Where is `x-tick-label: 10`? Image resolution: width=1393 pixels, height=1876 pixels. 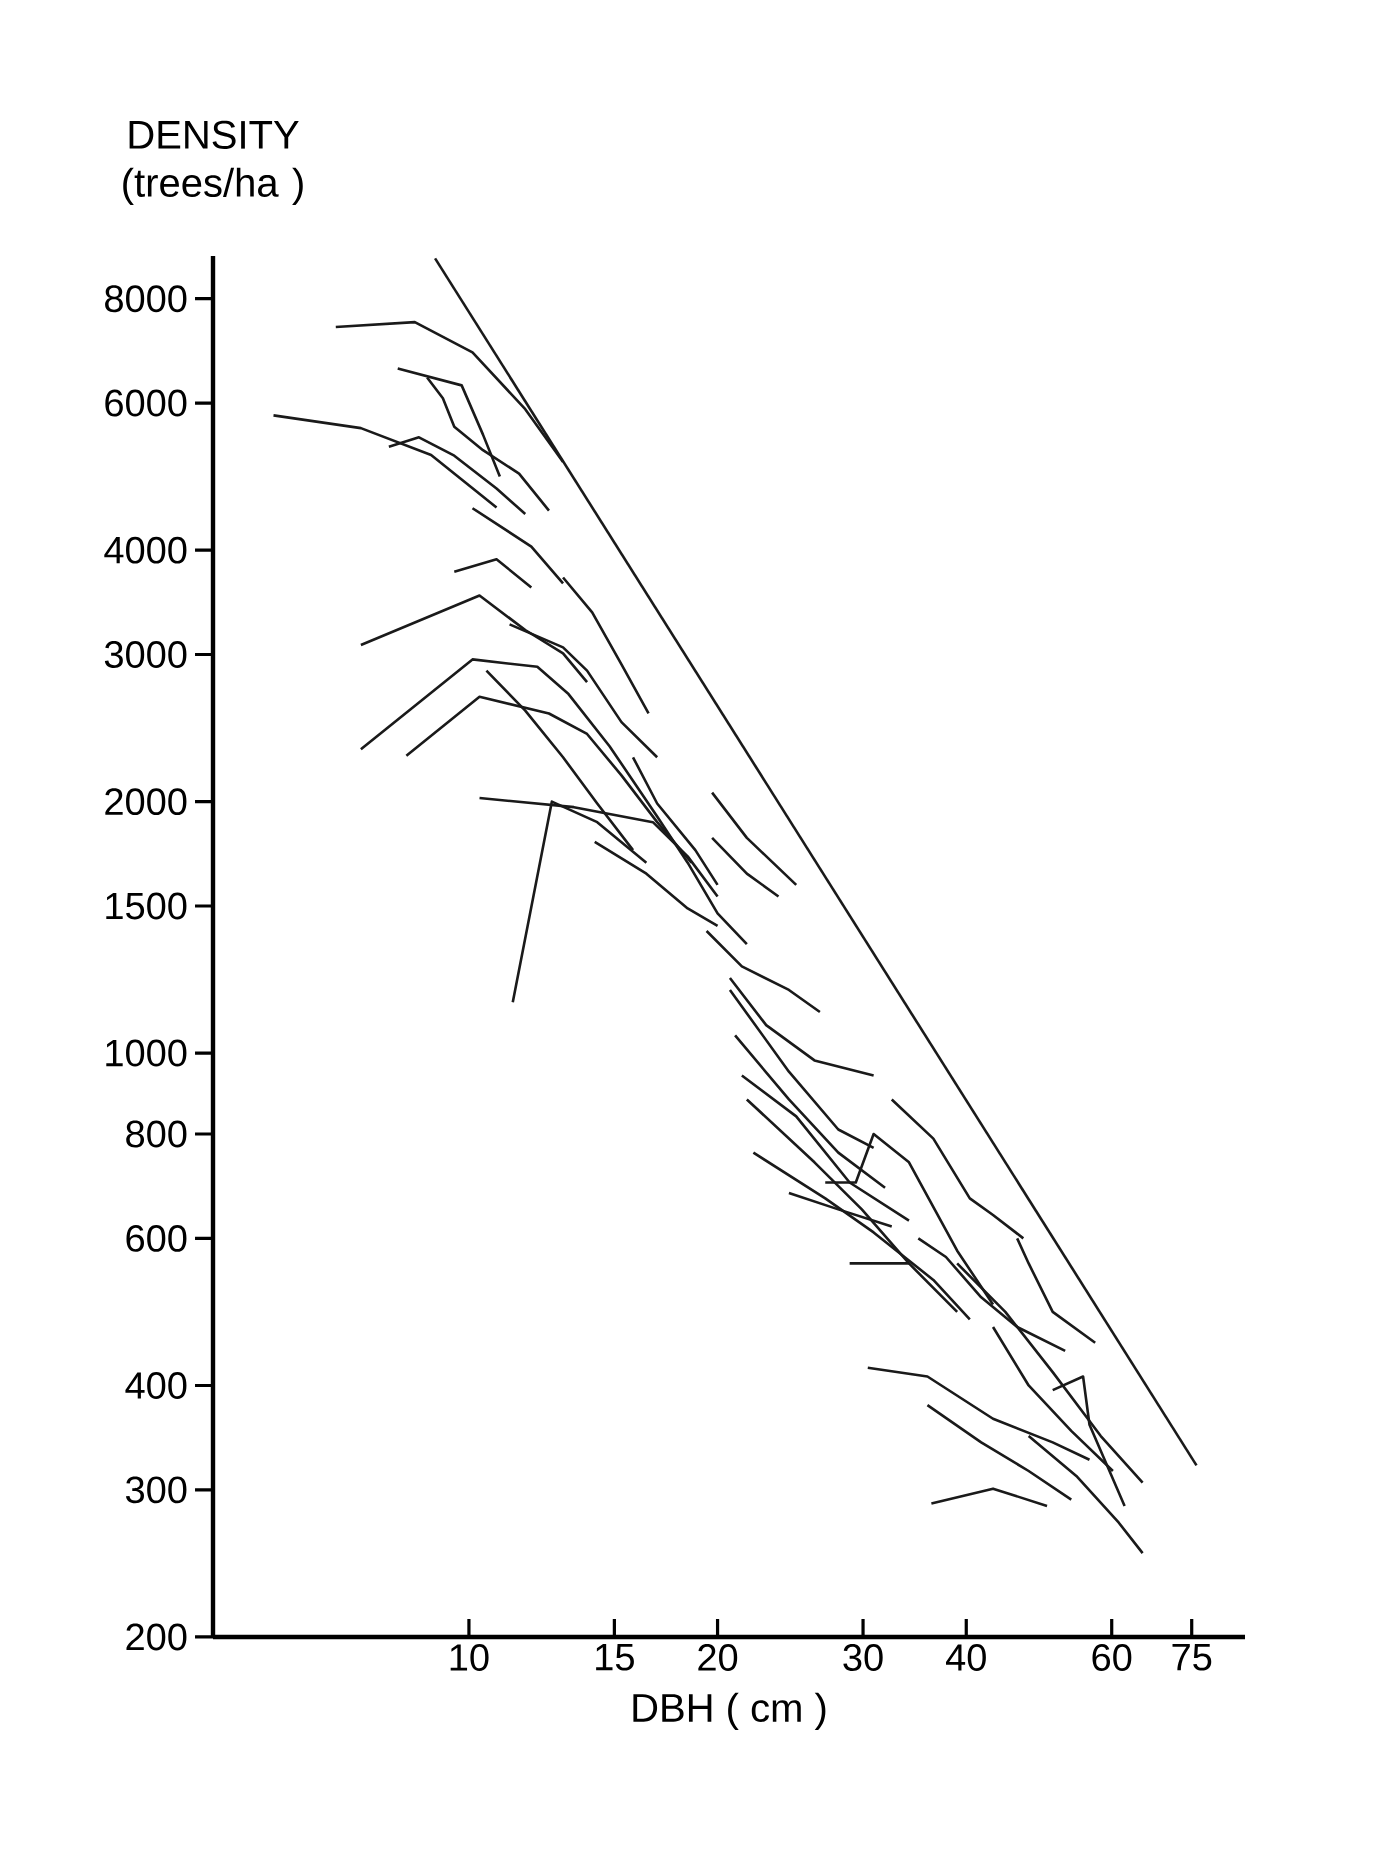
x-tick-label: 10 is located at coordinates (469, 1657).